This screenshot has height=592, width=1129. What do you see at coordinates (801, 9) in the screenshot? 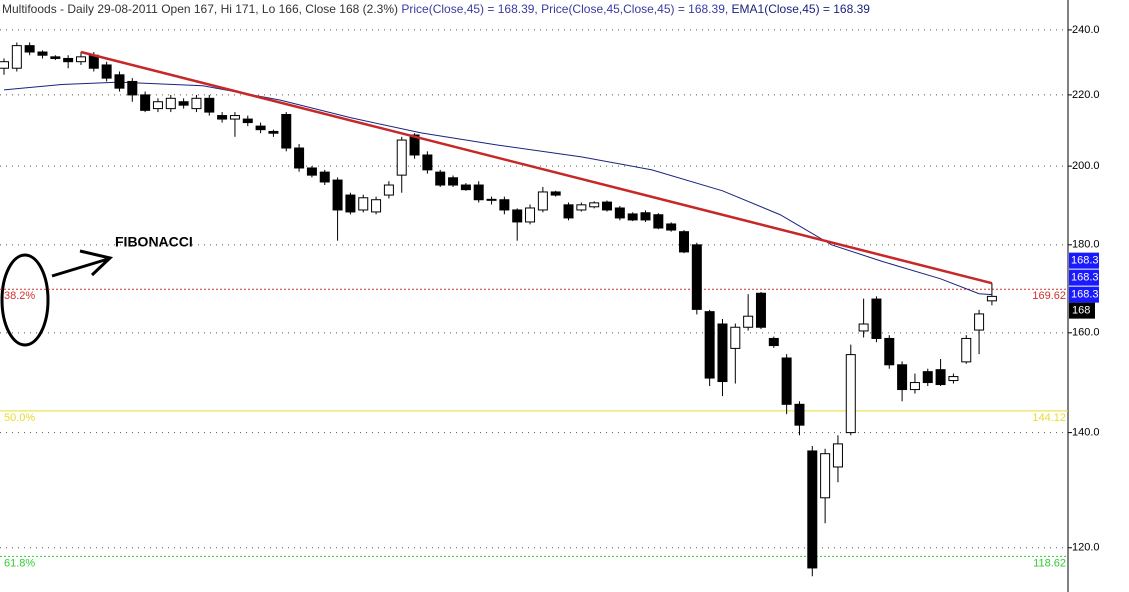
I see `title-part: EMA1(Close,45) = 168.39` at bounding box center [801, 9].